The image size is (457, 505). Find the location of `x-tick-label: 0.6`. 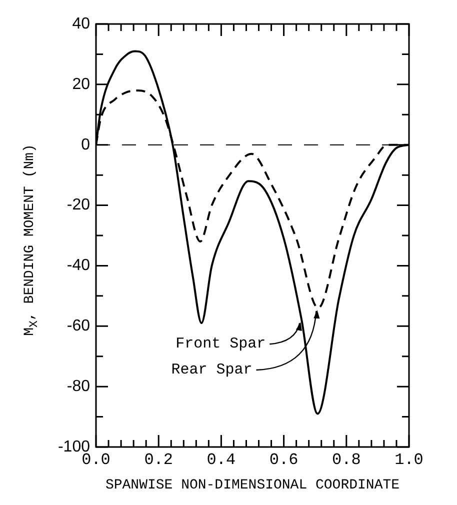

x-tick-label: 0.6 is located at coordinates (283, 459).